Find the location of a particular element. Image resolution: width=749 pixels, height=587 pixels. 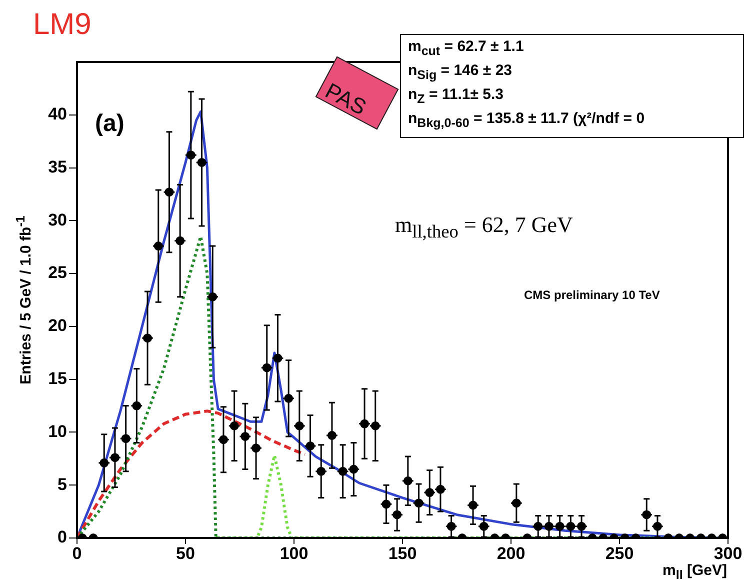

y-tick-label: 25 is located at coordinates (57, 272).